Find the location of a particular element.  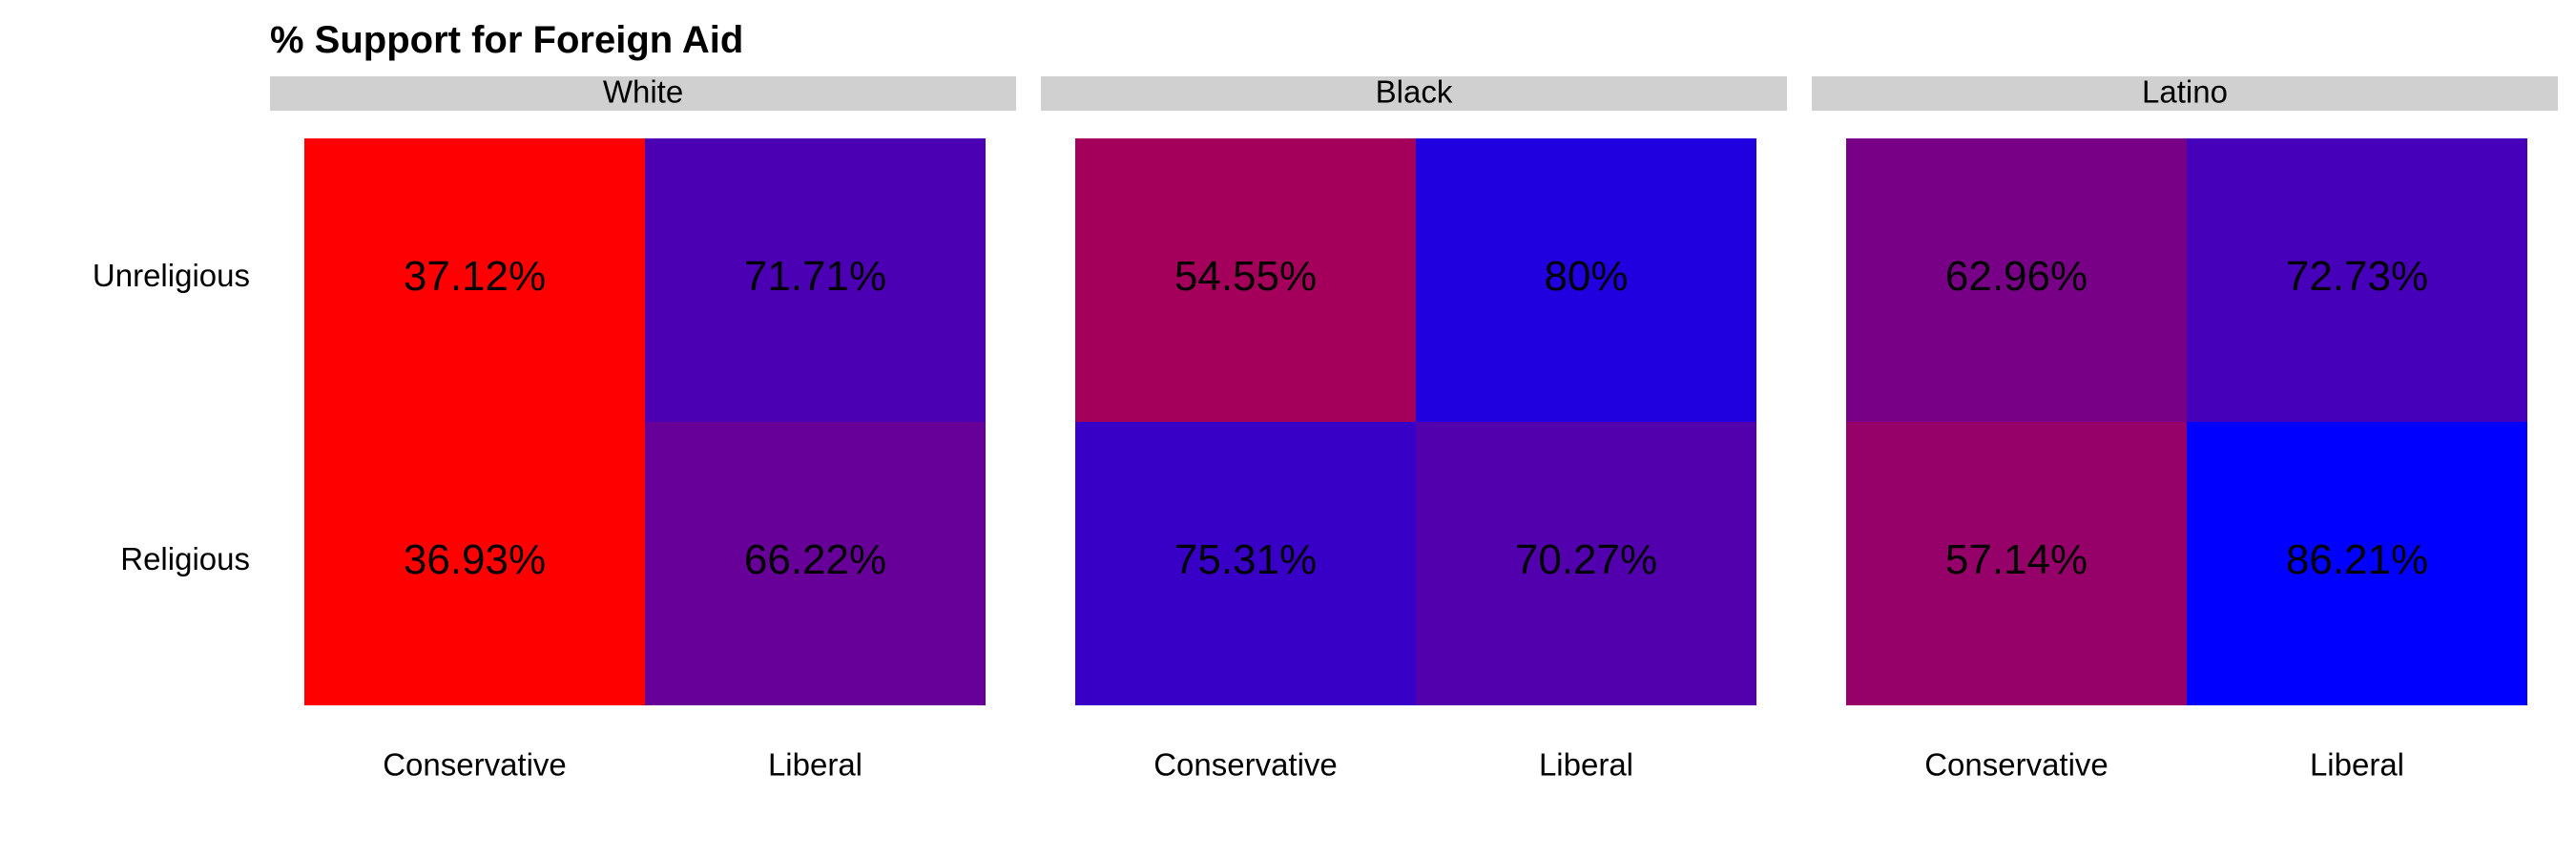

heatmap-tile-black-conservative-unreligious is located at coordinates (1245, 280).